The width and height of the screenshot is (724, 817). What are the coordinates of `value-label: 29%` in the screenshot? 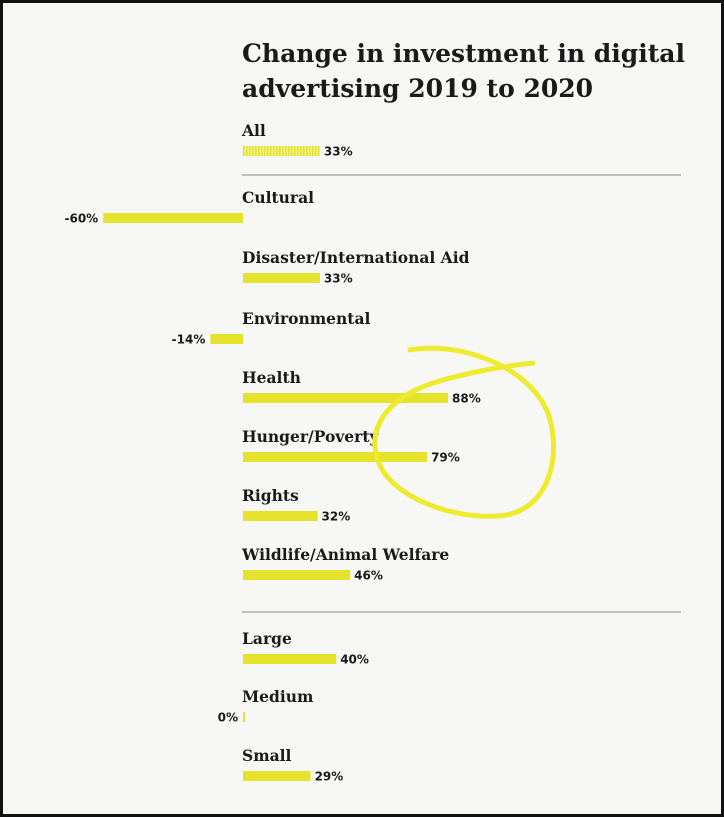 It's located at (329, 777).